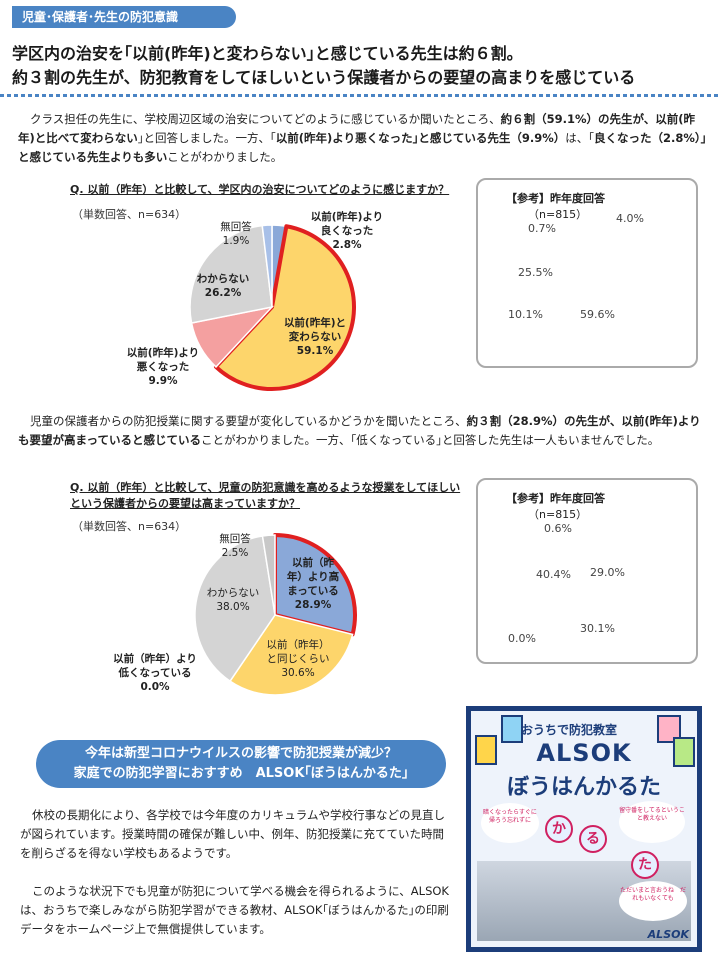 Image resolution: width=720 pixels, height=960 pixels. What do you see at coordinates (155, 673) in the screenshot?
I see `chart2-label-lower: 以前（昨年）より 低くなっている 0.0%` at bounding box center [155, 673].